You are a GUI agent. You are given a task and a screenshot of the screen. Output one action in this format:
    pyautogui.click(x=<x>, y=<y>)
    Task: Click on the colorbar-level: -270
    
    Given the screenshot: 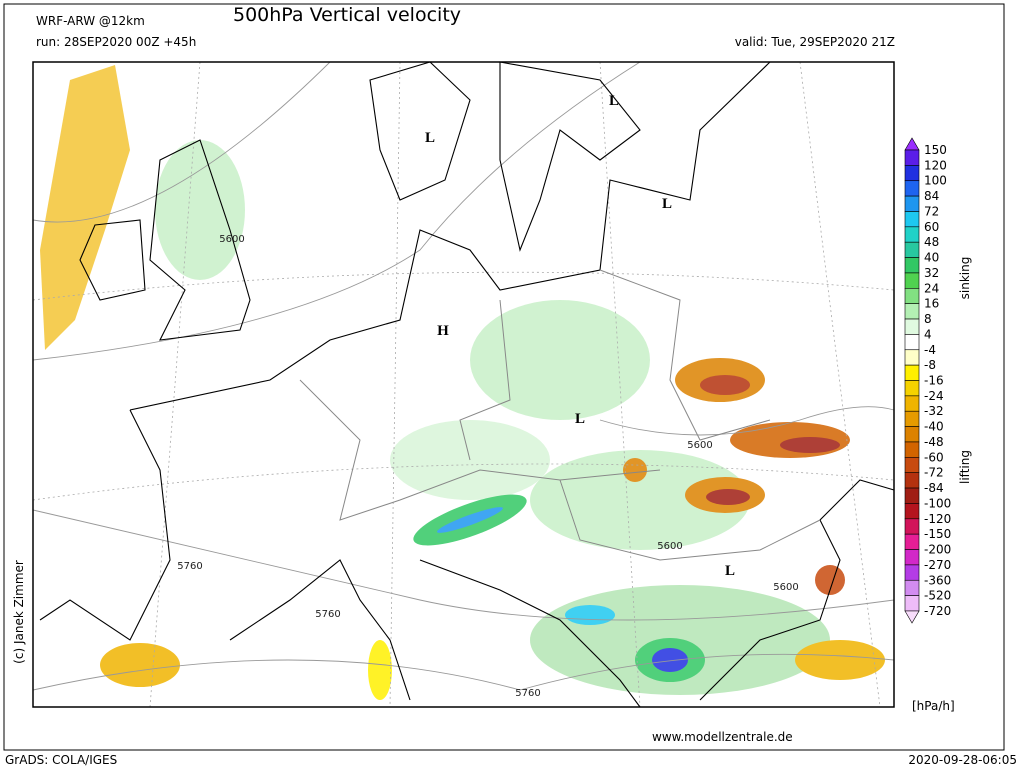 What is the action you would take?
    pyautogui.click(x=937, y=565)
    